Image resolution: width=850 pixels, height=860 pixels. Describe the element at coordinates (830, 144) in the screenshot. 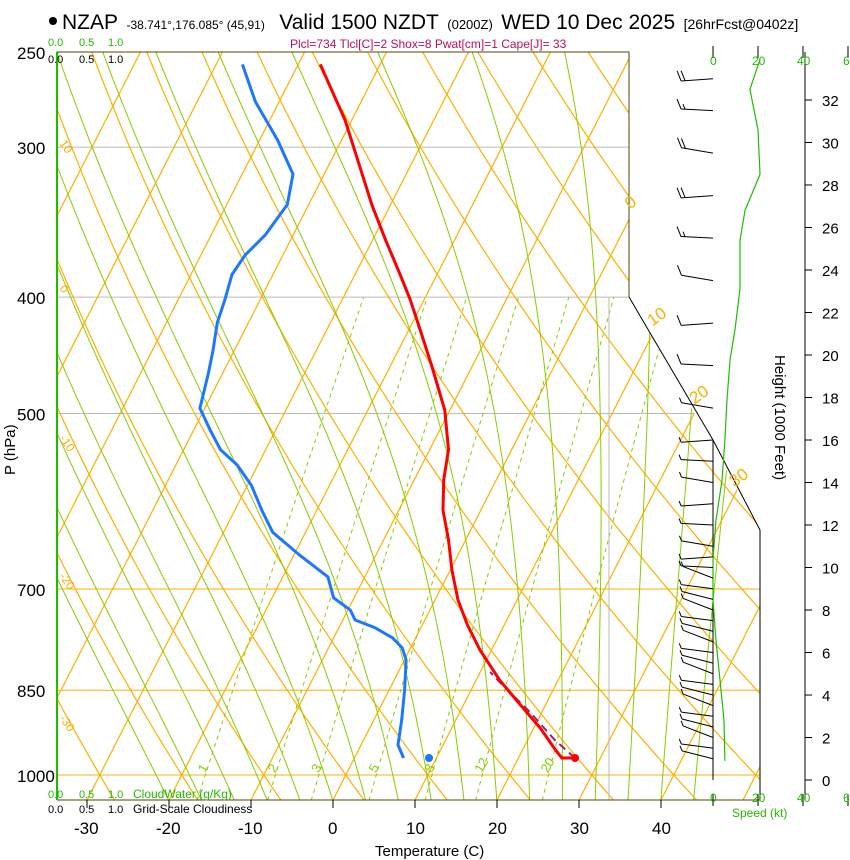

I see `height-tick-label: 30` at that location.